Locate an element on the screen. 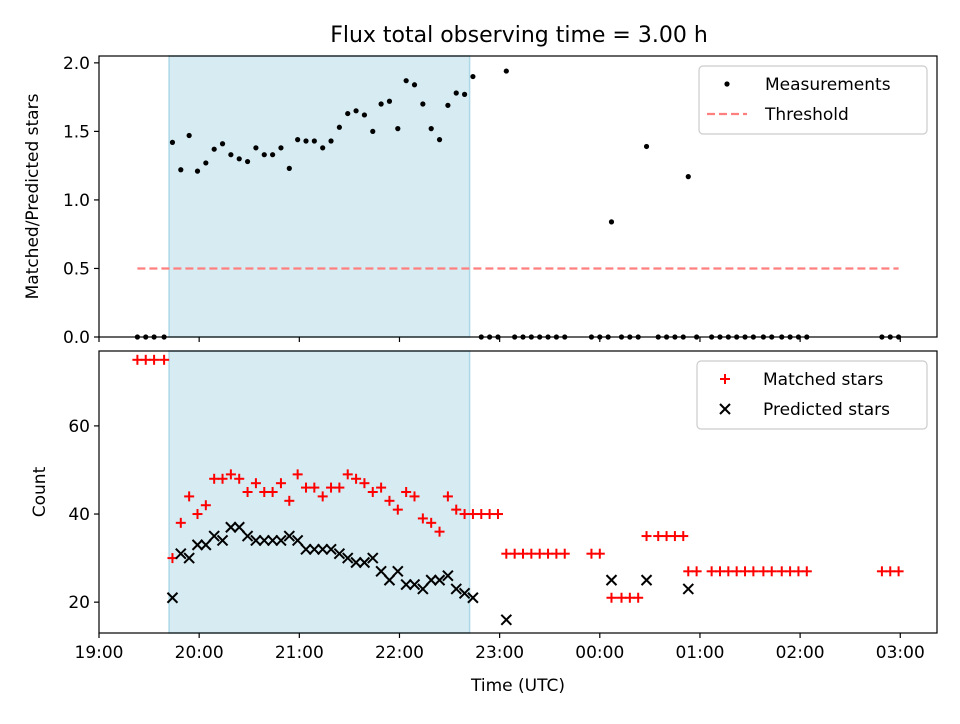  highlight-span is located at coordinates (319, 196).